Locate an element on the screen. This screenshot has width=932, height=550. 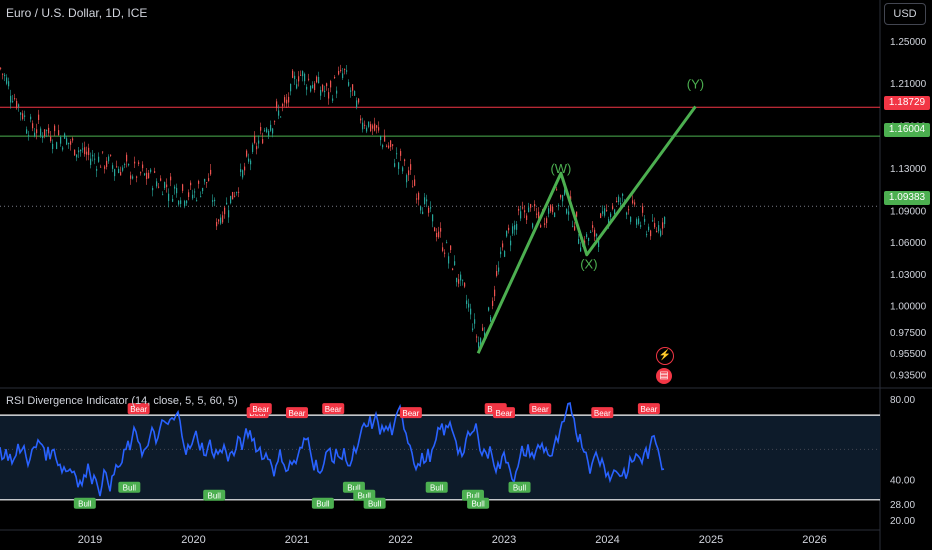
price-tick-label: 1.03000 is located at coordinates (908, 275).